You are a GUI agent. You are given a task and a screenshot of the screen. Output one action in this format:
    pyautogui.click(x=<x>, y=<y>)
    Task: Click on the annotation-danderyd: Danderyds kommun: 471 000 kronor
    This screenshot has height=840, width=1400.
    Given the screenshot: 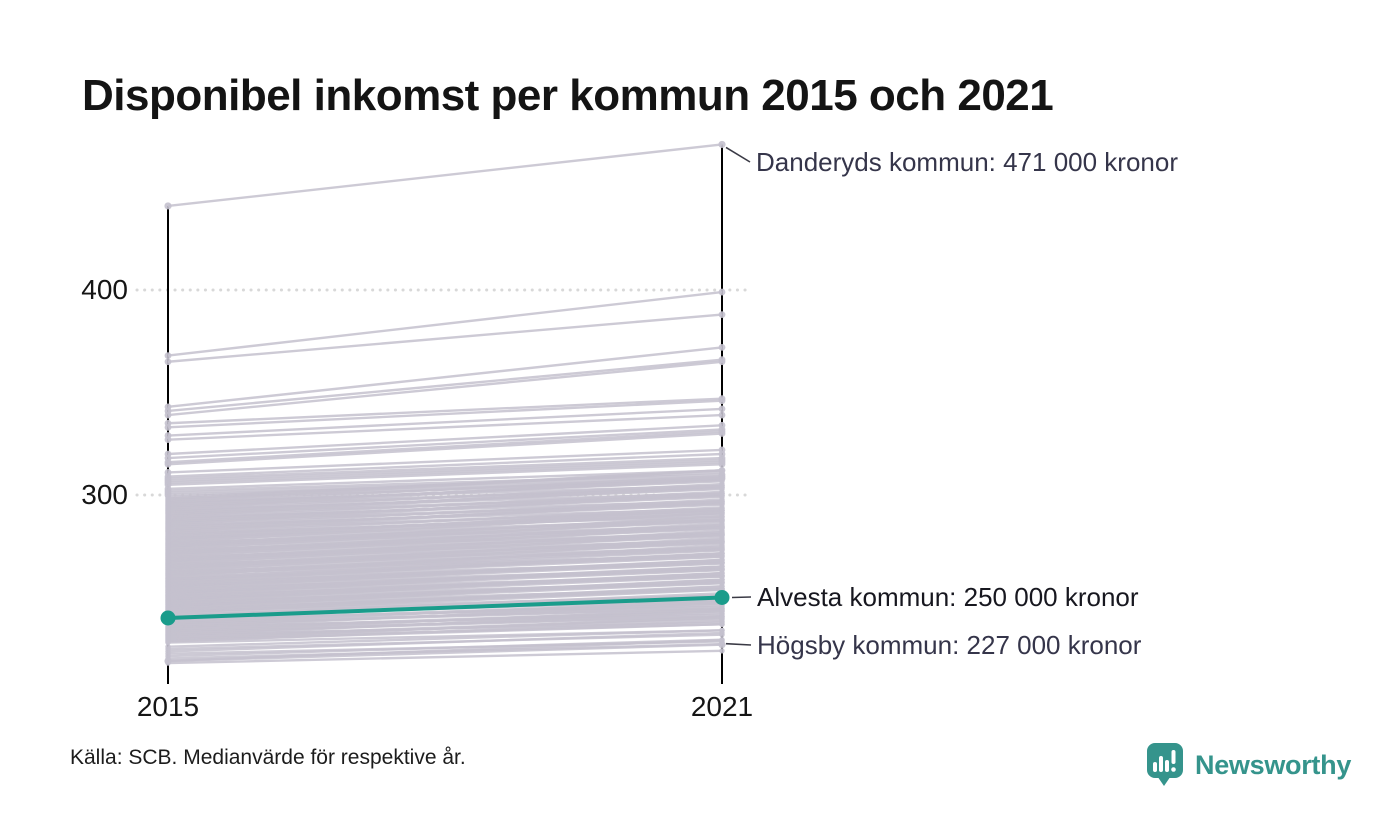 What is the action you would take?
    pyautogui.click(x=967, y=162)
    